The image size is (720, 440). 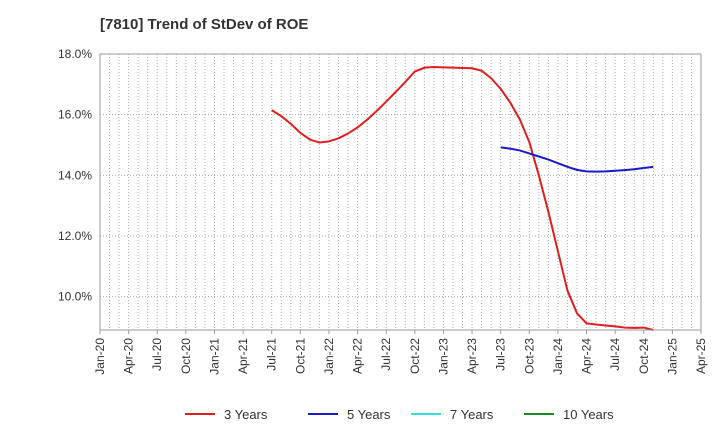 What do you see at coordinates (75, 115) in the screenshot?
I see `y-tick-label: 16.0%` at bounding box center [75, 115].